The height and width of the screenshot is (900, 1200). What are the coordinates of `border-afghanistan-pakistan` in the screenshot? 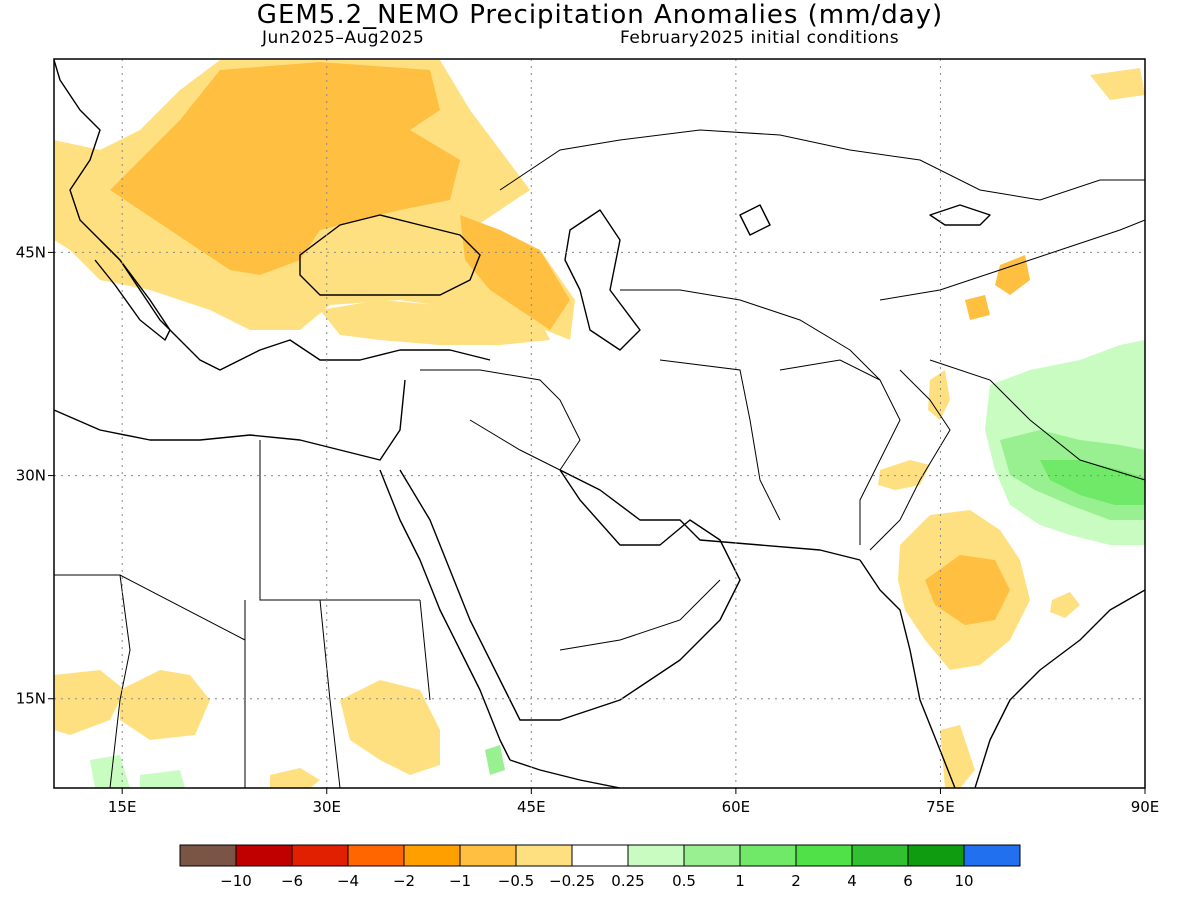 It's located at (840, 452).